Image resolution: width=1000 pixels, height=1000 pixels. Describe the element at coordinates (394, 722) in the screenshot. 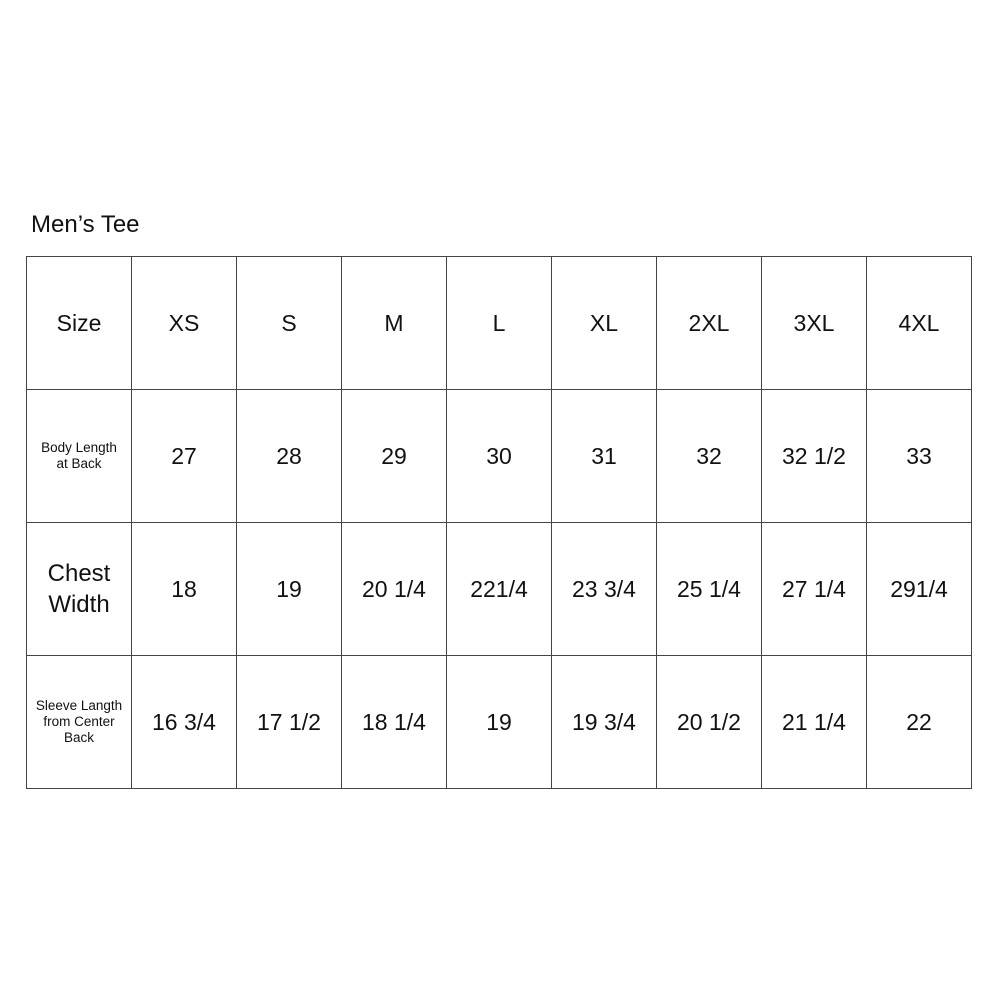

I see `table-cell: 18 1/4` at that location.